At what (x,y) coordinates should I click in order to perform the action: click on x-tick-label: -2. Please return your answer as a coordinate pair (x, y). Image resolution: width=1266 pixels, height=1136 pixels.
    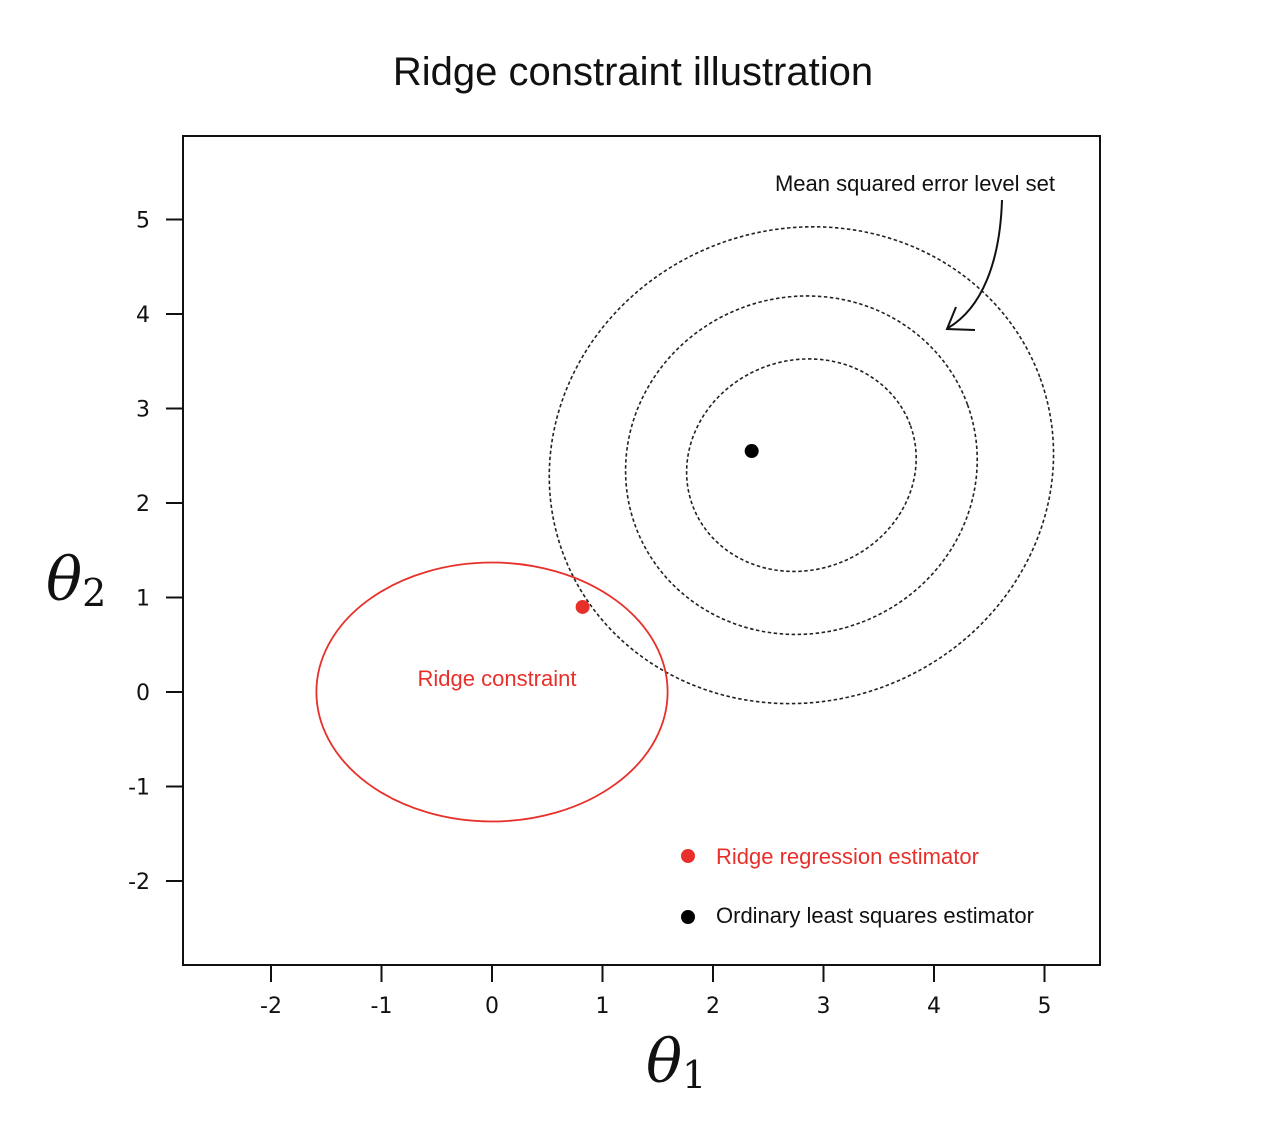
    Looking at the image, I should click on (271, 1006).